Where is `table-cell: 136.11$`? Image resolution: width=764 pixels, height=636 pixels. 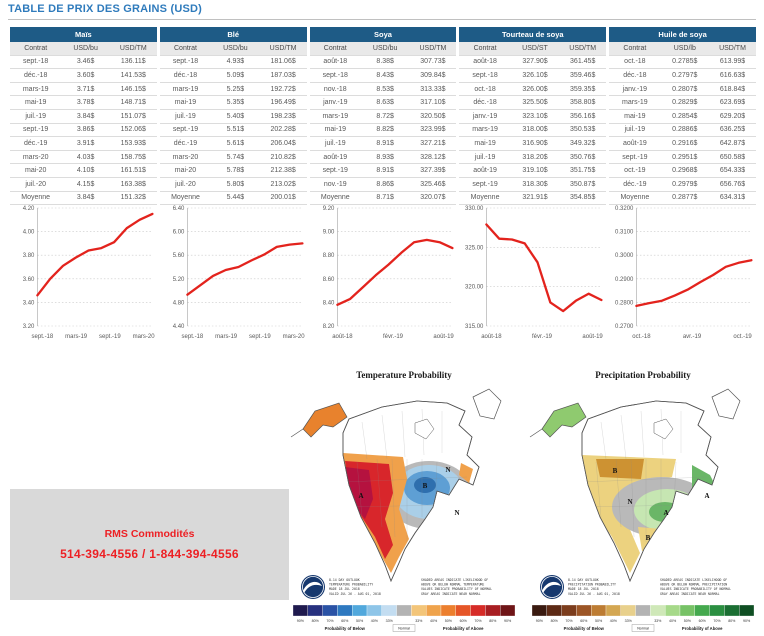 table-cell: 136.11$ is located at coordinates (133, 62).